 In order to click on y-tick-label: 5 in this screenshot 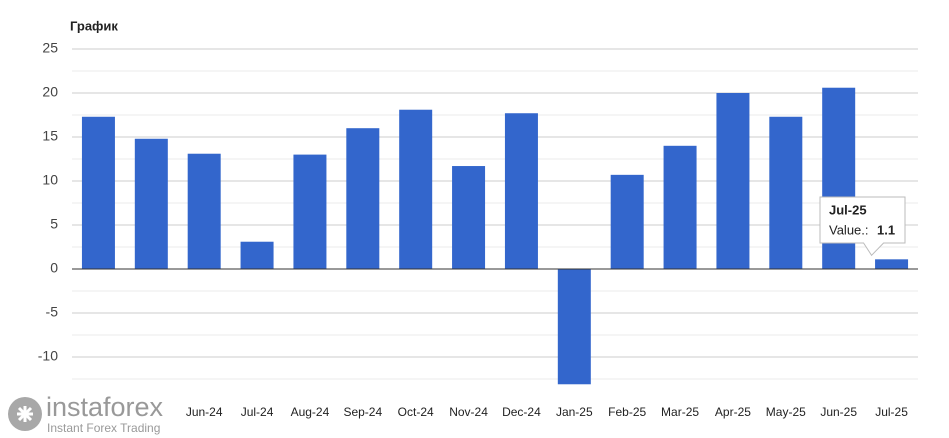, I will do `click(54, 224)`.